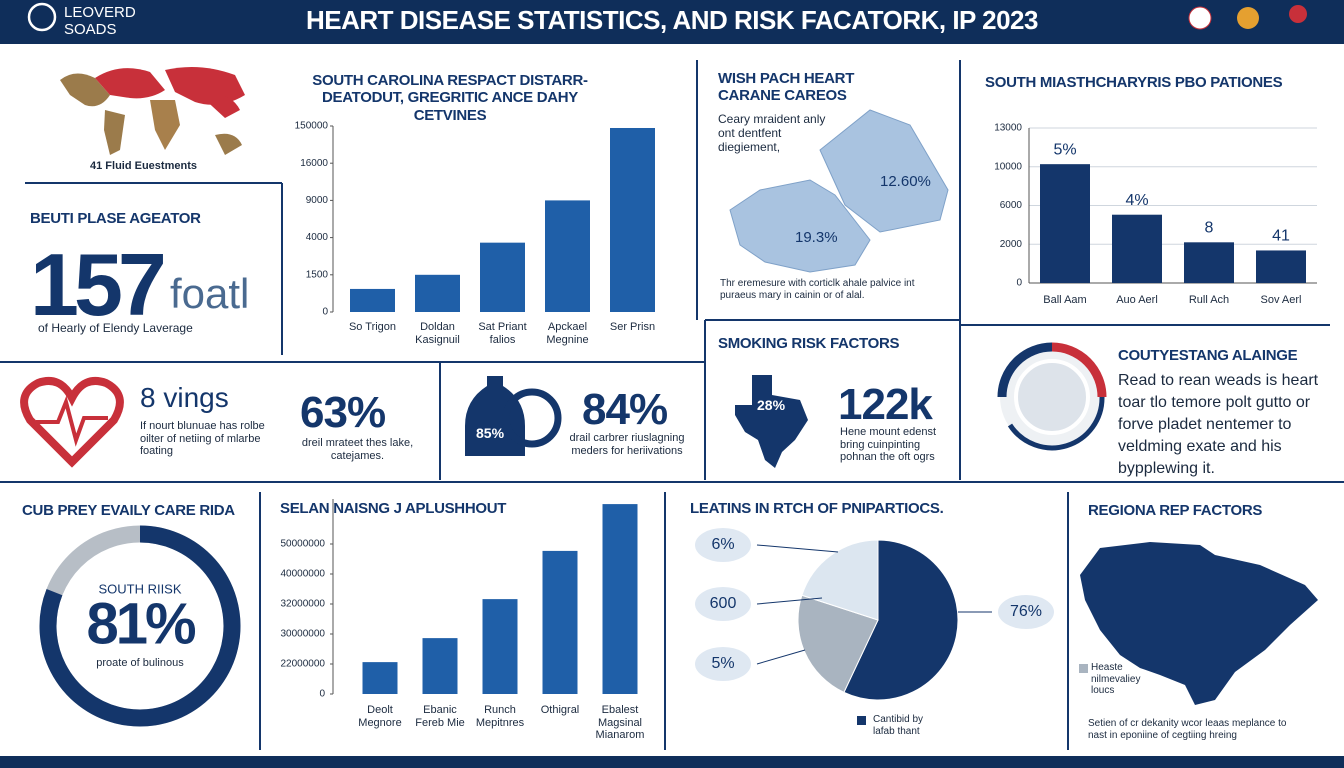 The image size is (1344, 768). What do you see at coordinates (184, 397) in the screenshot?
I see `stat-number: 8 vings` at bounding box center [184, 397].